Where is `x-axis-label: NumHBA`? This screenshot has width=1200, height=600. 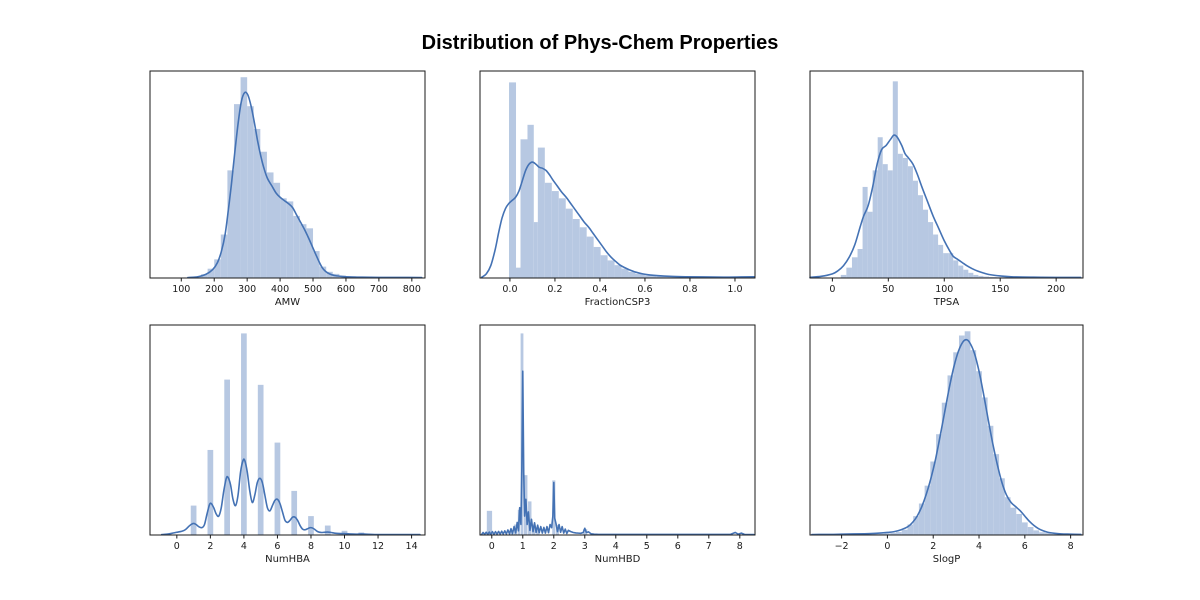
x-axis-label: NumHBA is located at coordinates (287, 559).